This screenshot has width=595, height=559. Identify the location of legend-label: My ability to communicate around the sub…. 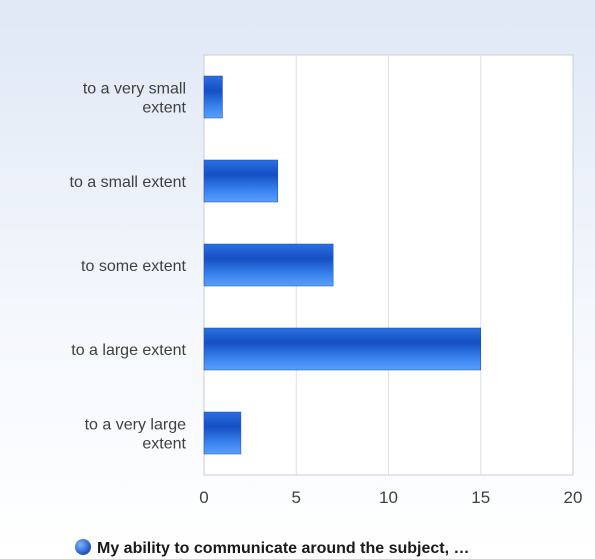
(283, 548).